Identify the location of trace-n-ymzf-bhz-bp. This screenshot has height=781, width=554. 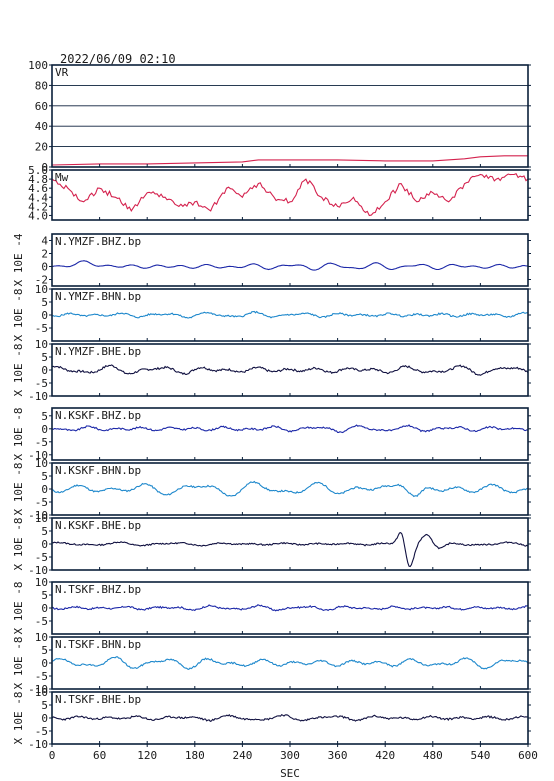
(290, 265).